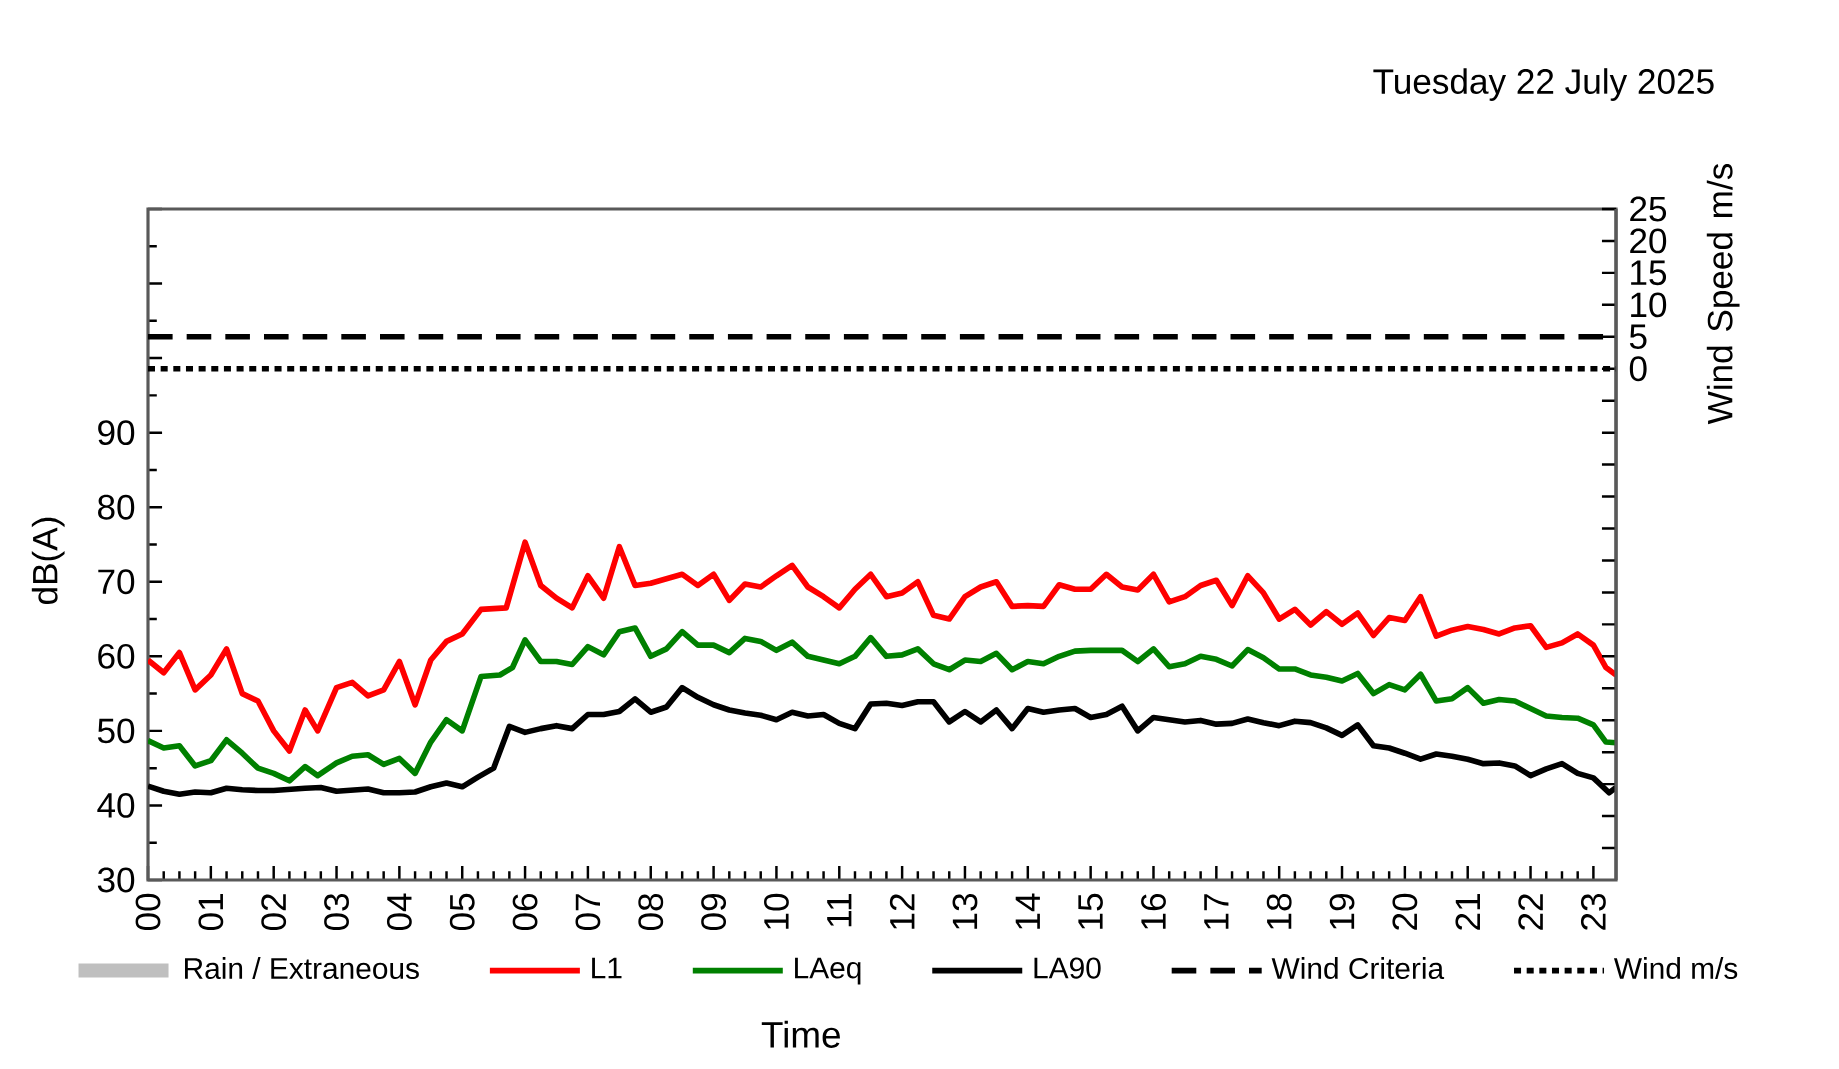 This screenshot has width=1839, height=1069. Describe the element at coordinates (965, 911) in the screenshot. I see `x-tick-label: 13` at that location.